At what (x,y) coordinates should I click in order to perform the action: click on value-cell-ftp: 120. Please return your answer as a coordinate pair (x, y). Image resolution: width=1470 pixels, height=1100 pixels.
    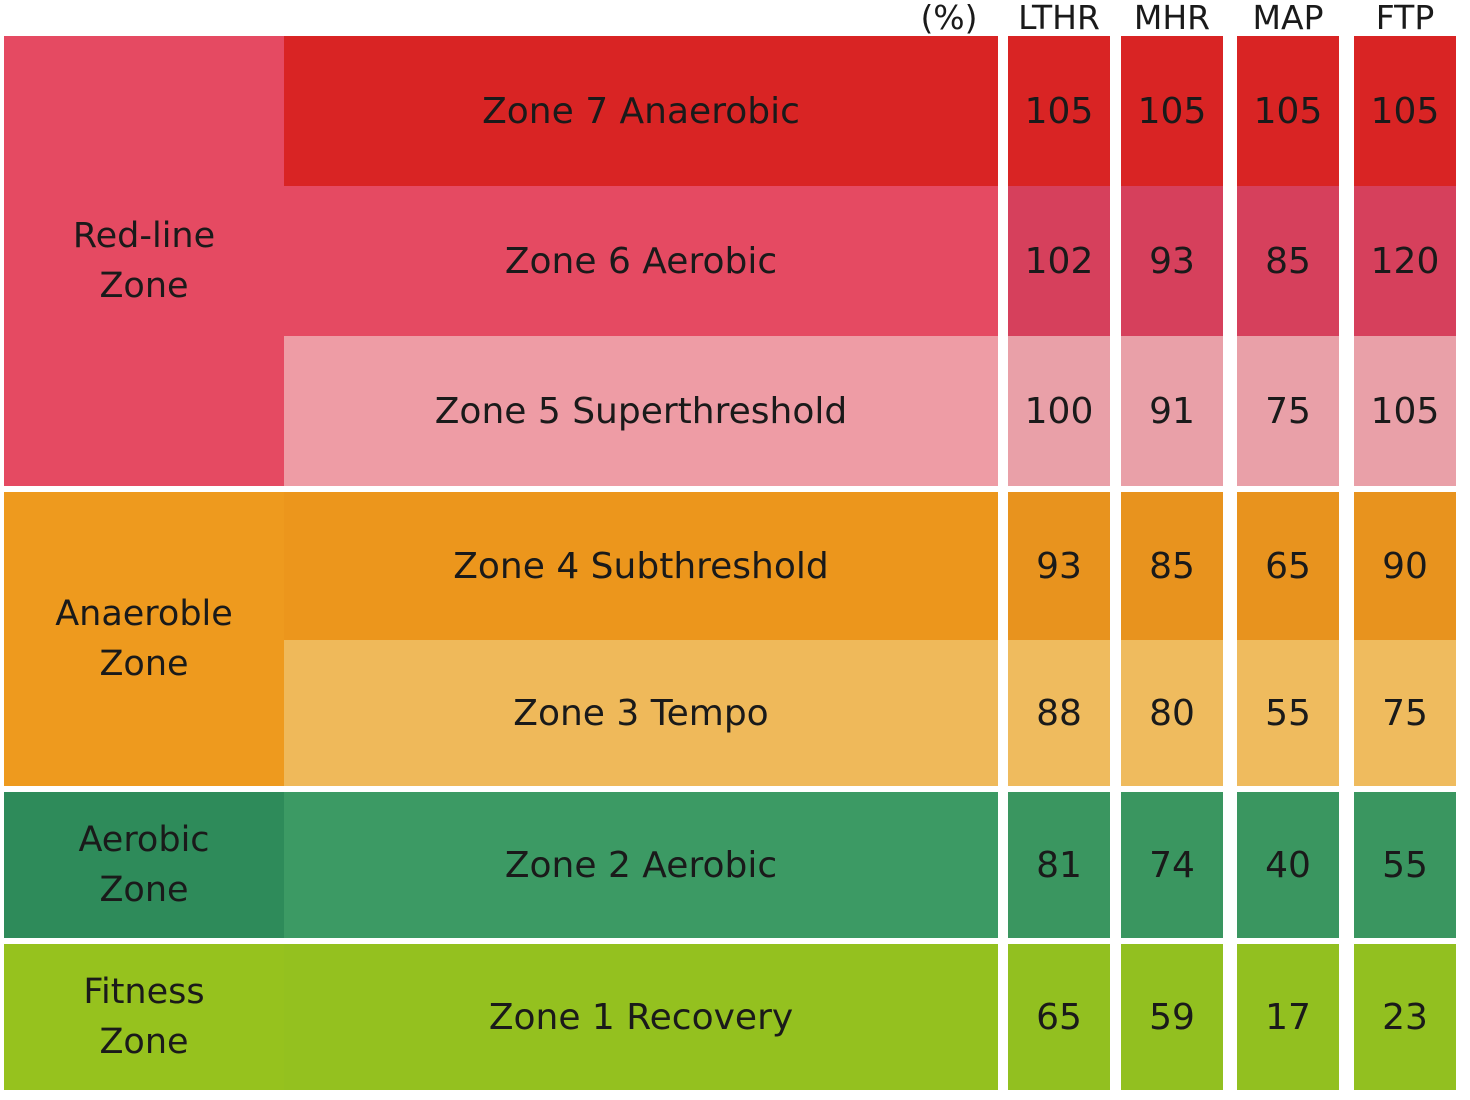
    Looking at the image, I should click on (1405, 261).